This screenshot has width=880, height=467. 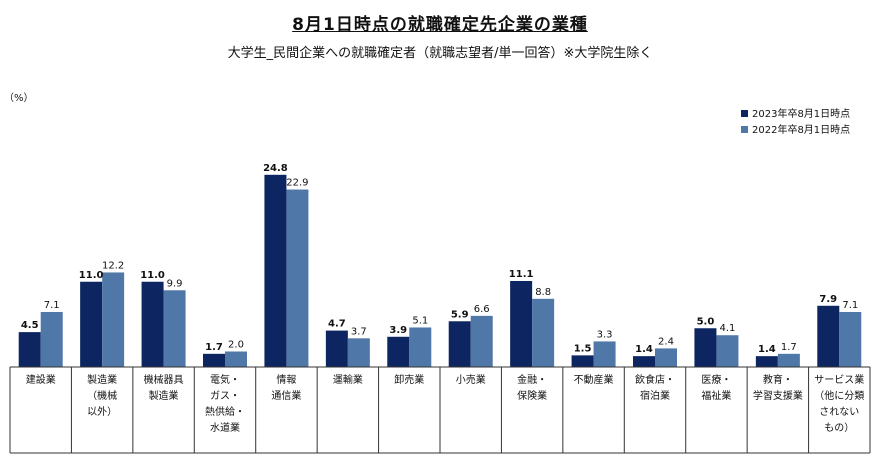 I want to click on value-label-2023: 3.9, so click(x=398, y=330).